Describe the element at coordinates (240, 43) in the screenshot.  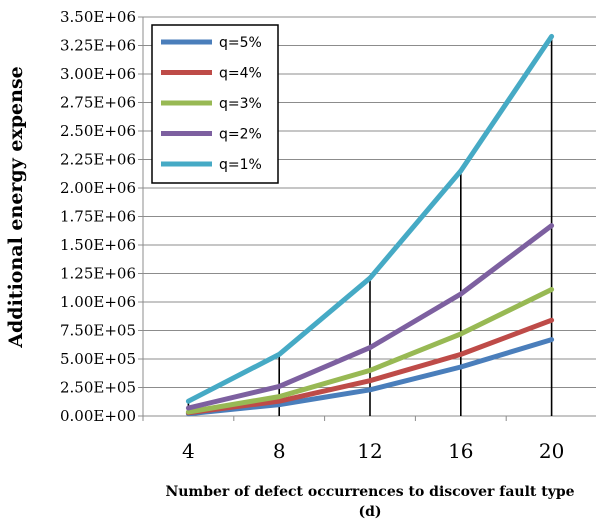
I see `legend-label: q=5%` at that location.